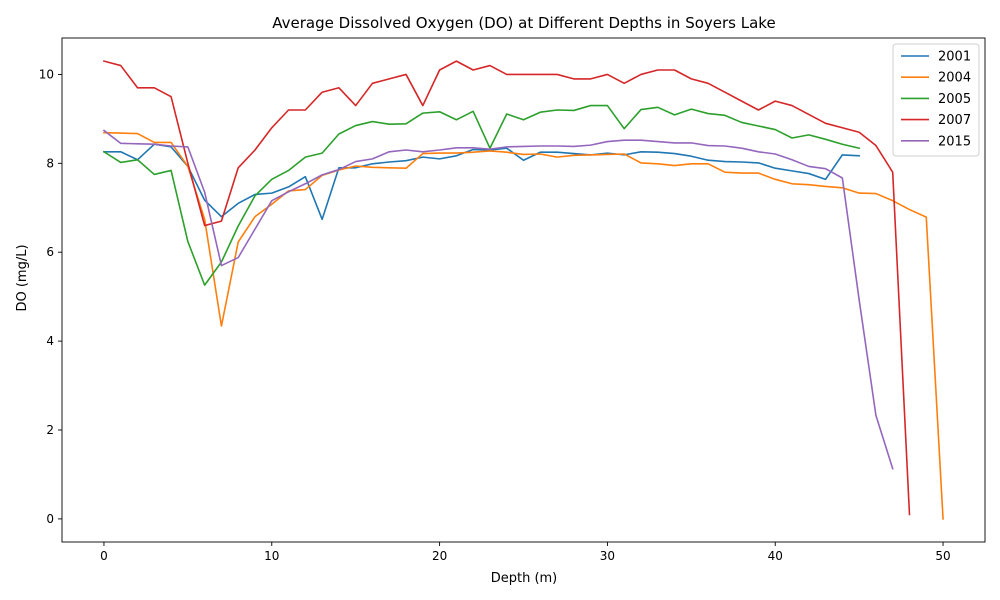 Image resolution: width=1000 pixels, height=600 pixels. I want to click on series-line-2001, so click(481, 182).